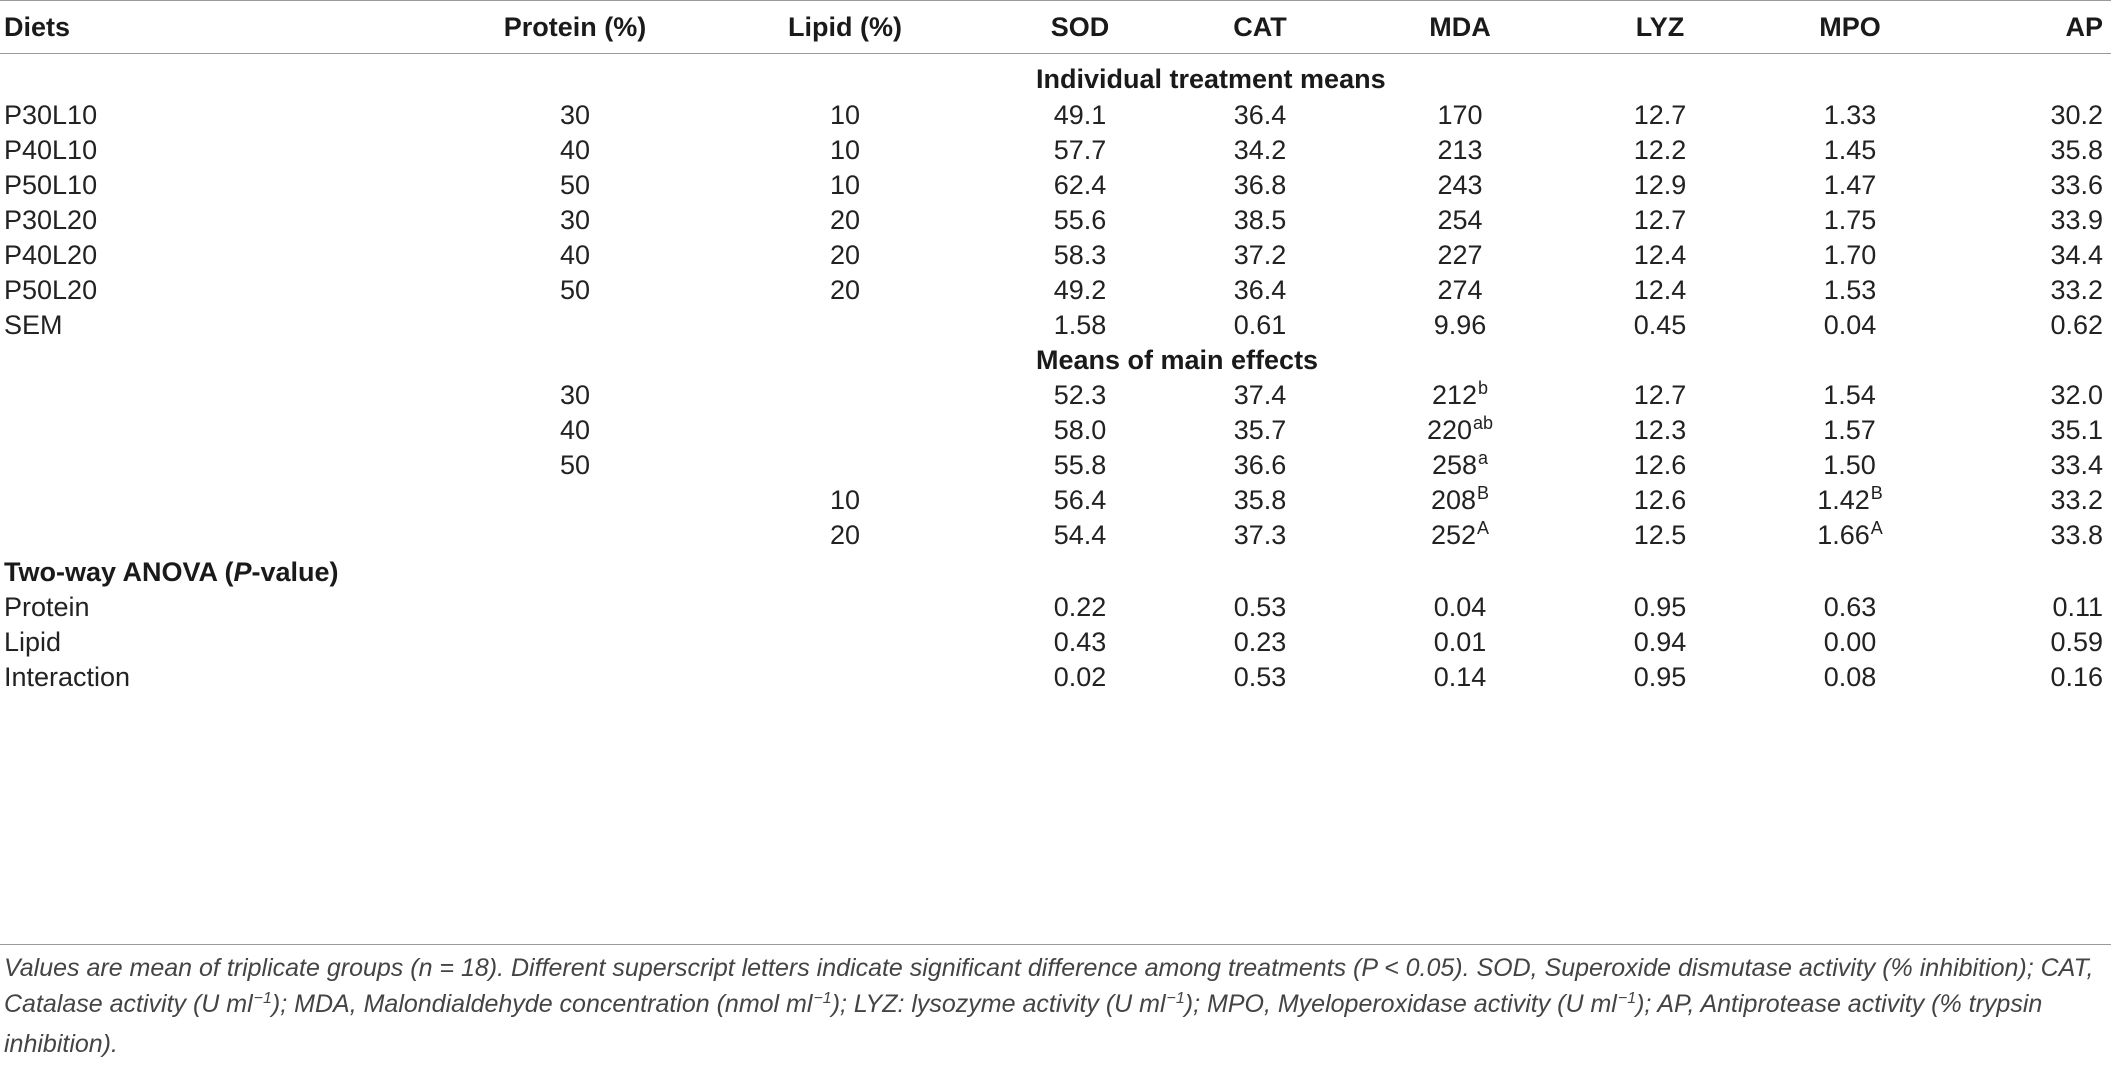  I want to click on header-sod: SOD, so click(1080, 27).